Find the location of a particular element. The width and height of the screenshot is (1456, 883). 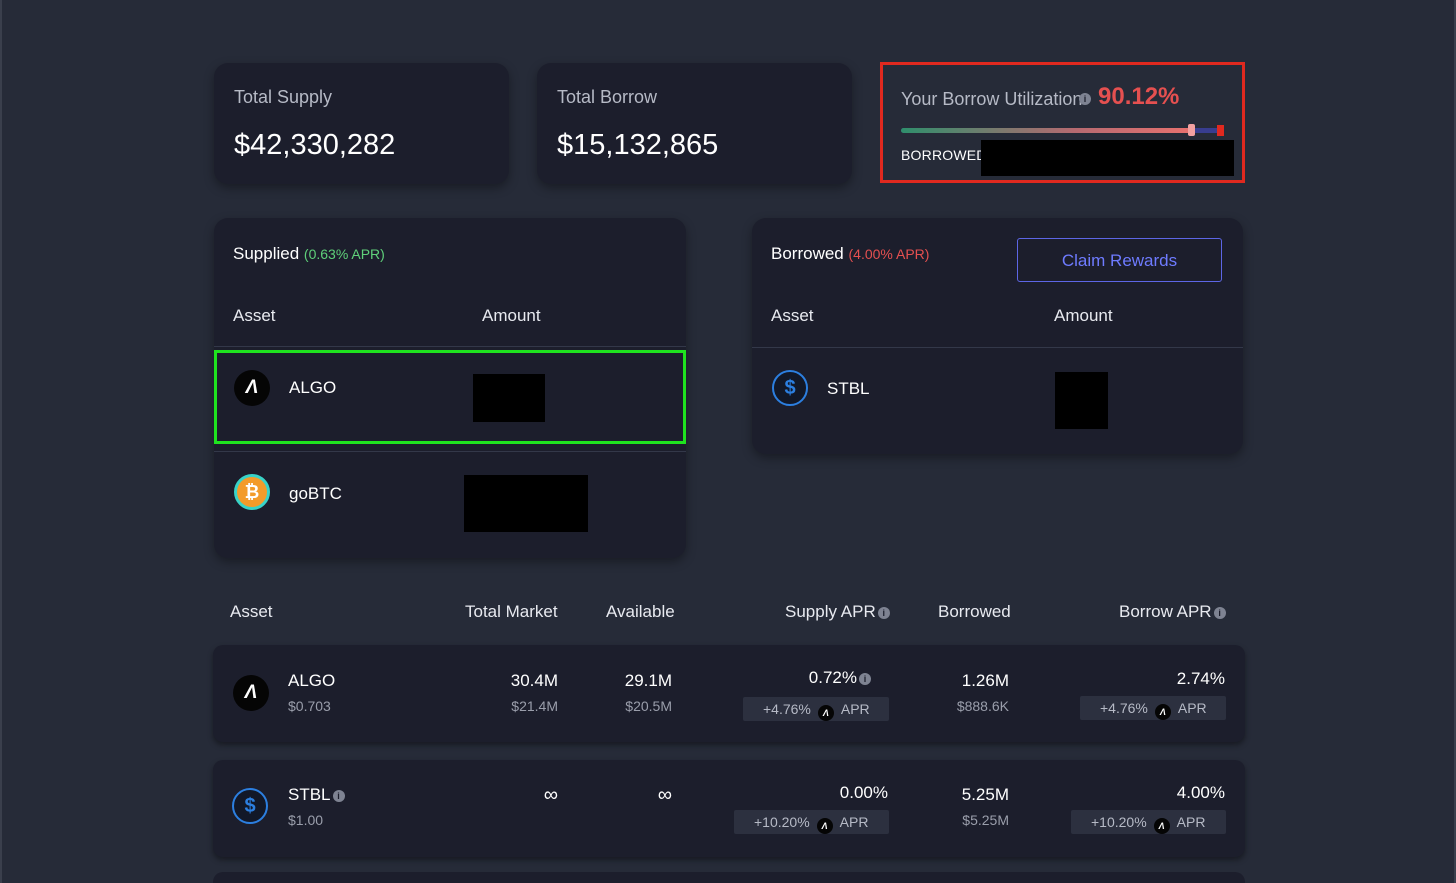

supplied-title: Supplied (0.63% APR) is located at coordinates (309, 254).